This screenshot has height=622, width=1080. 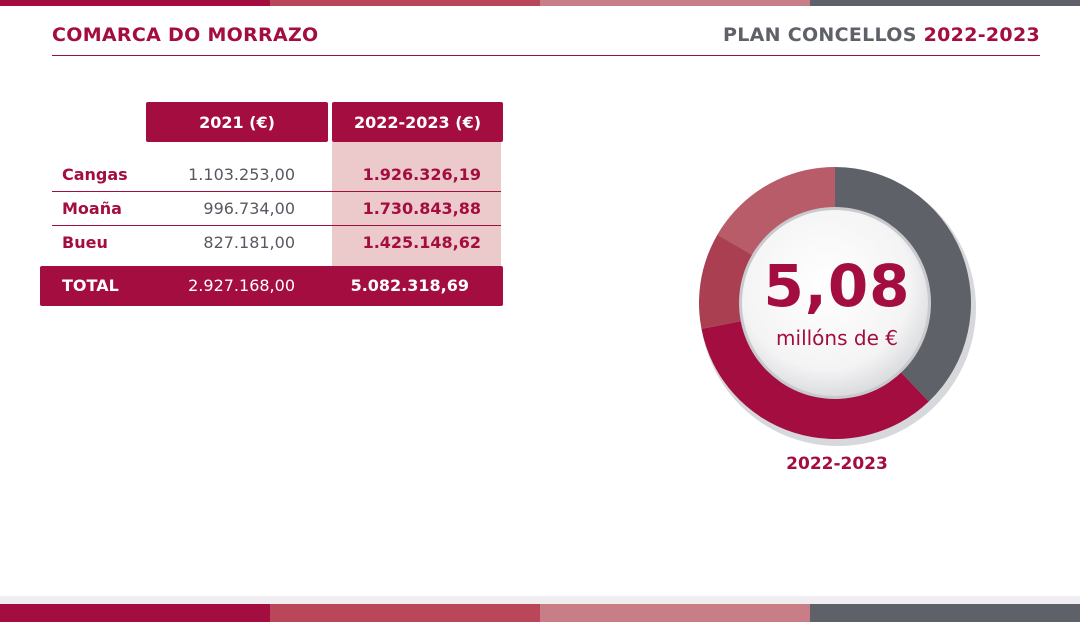 I want to click on bottom-color-stripe, so click(x=540, y=613).